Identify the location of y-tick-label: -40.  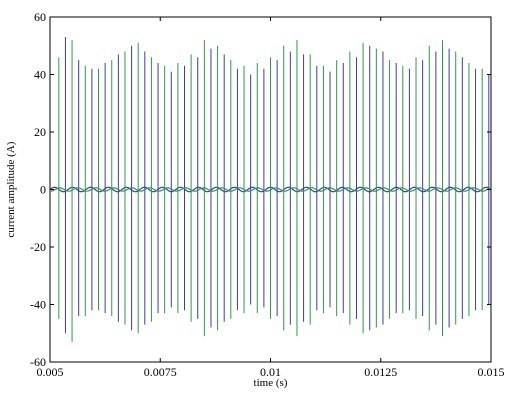
(38, 305).